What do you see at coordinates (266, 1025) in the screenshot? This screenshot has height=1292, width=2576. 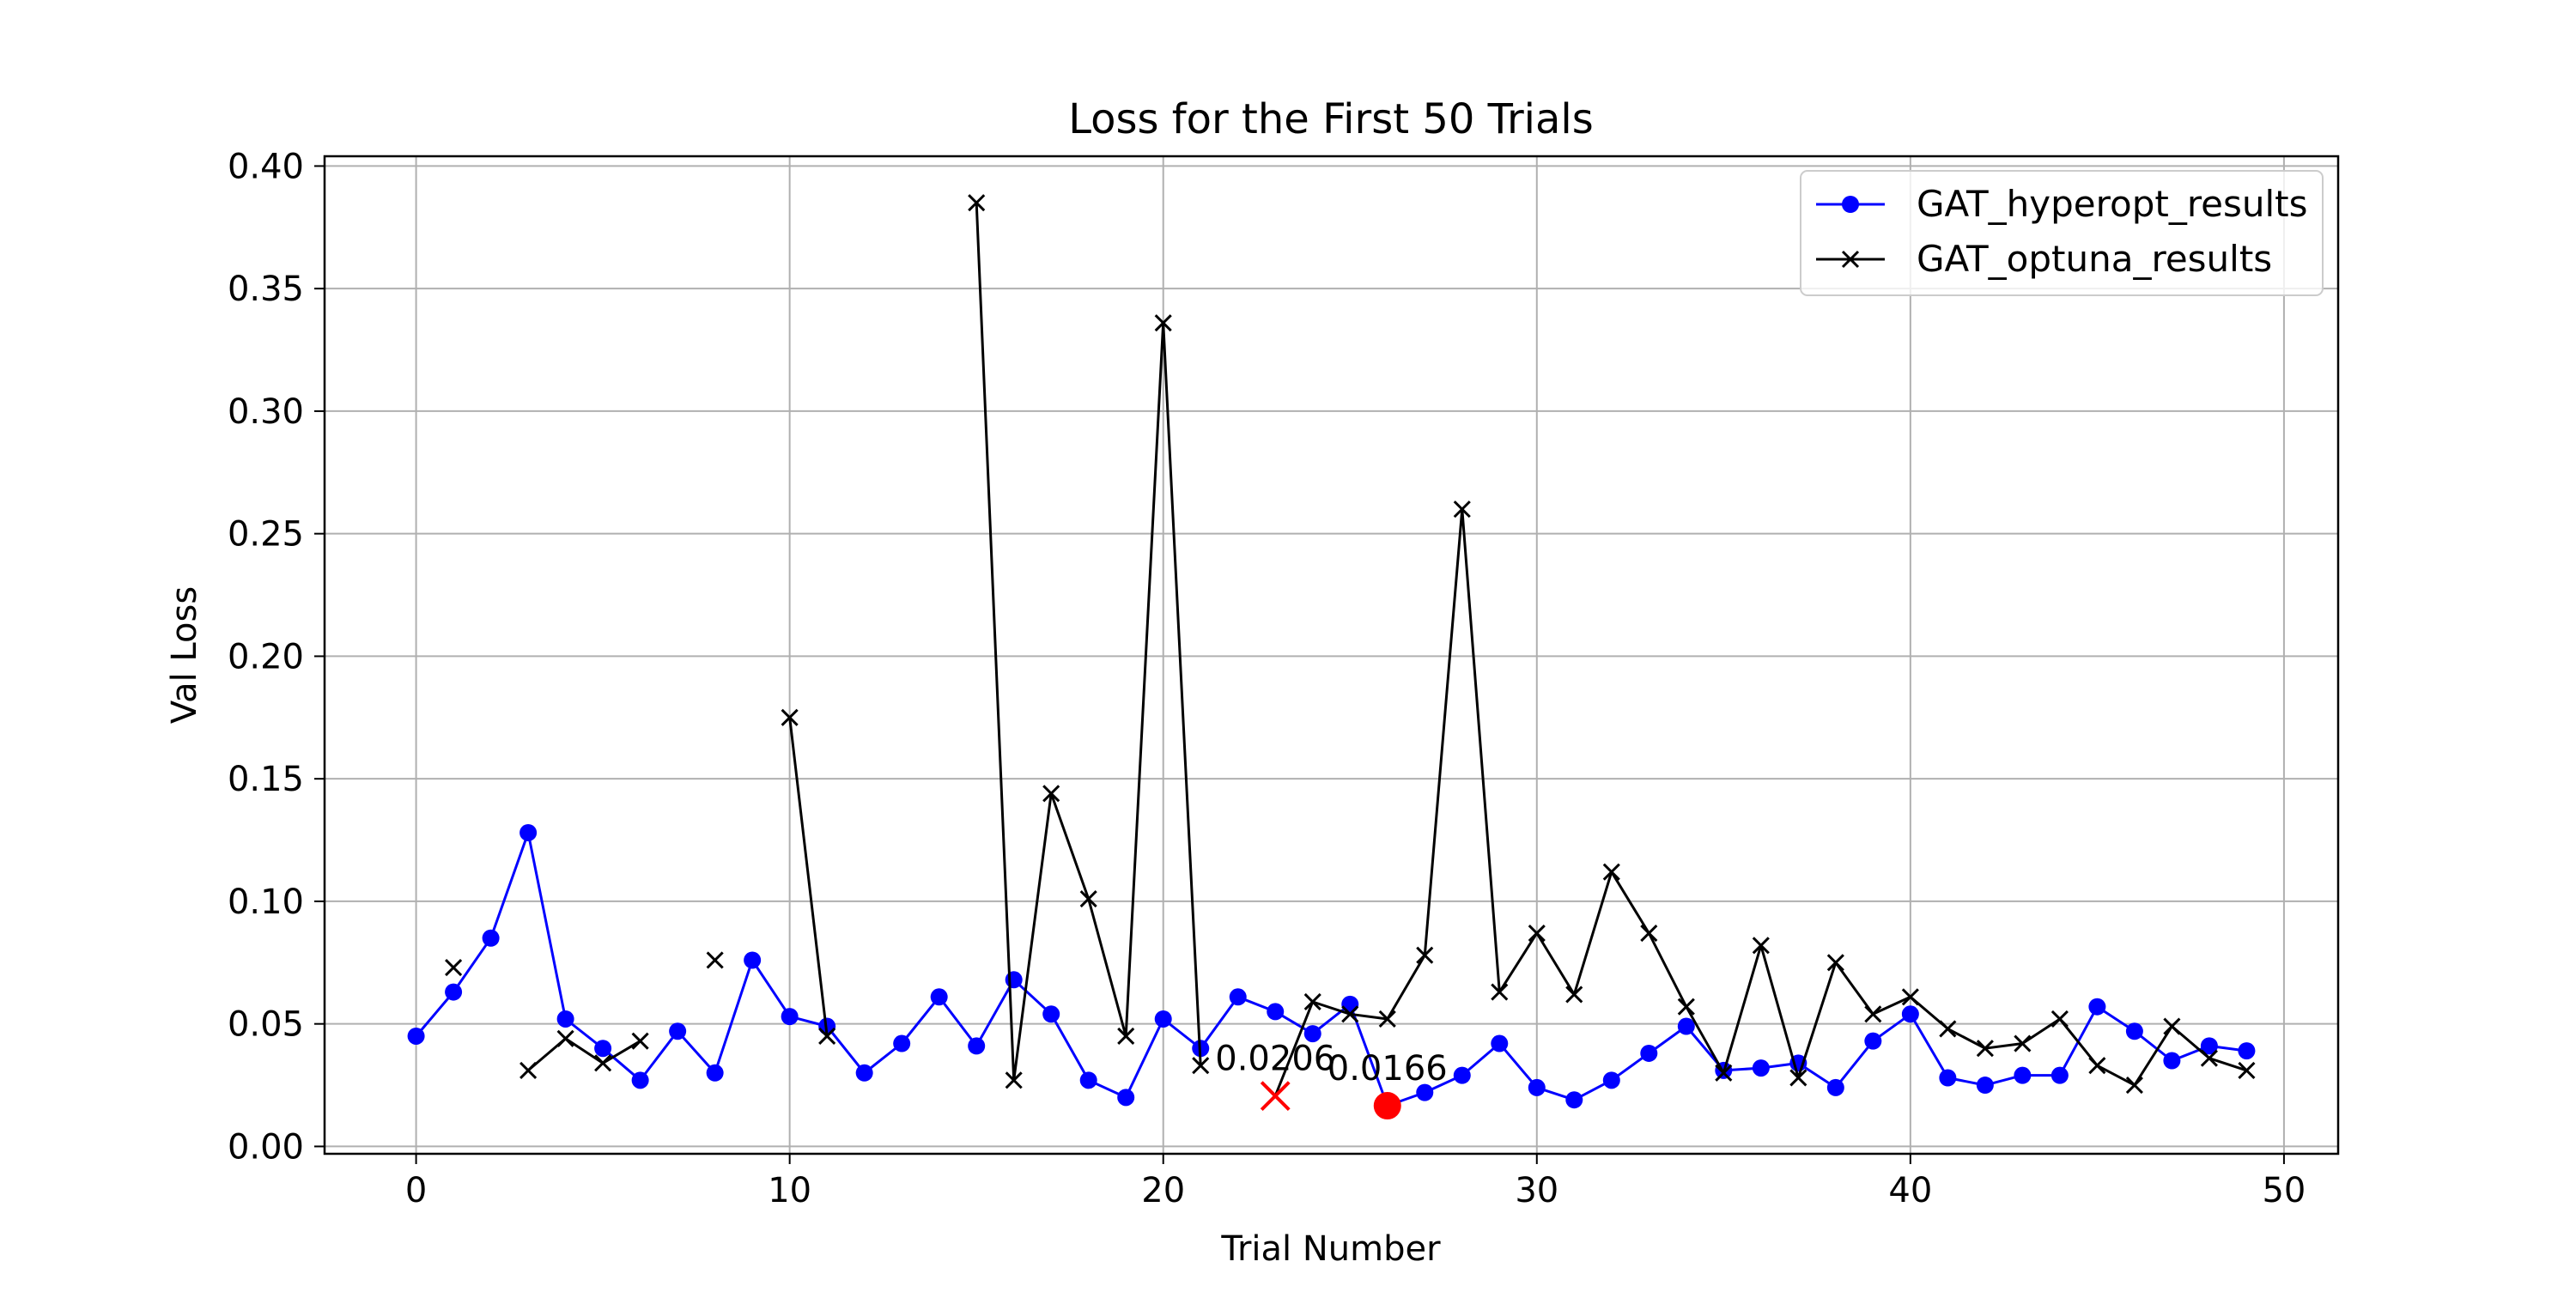 I see `y-tick-label: 0.05` at bounding box center [266, 1025].